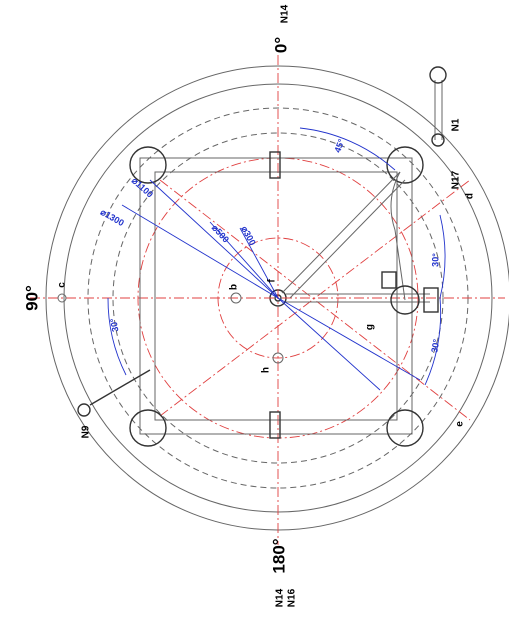 This screenshot has width=509, height=619. I want to click on point-label: g, so click(370, 327).